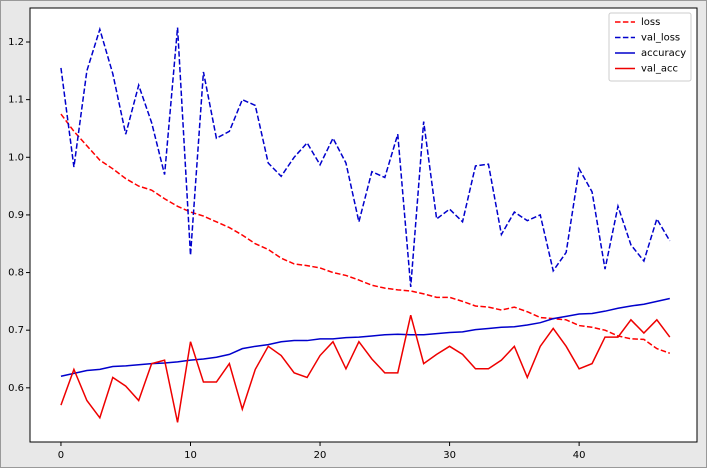  I want to click on legend-label: loss, so click(650, 22).